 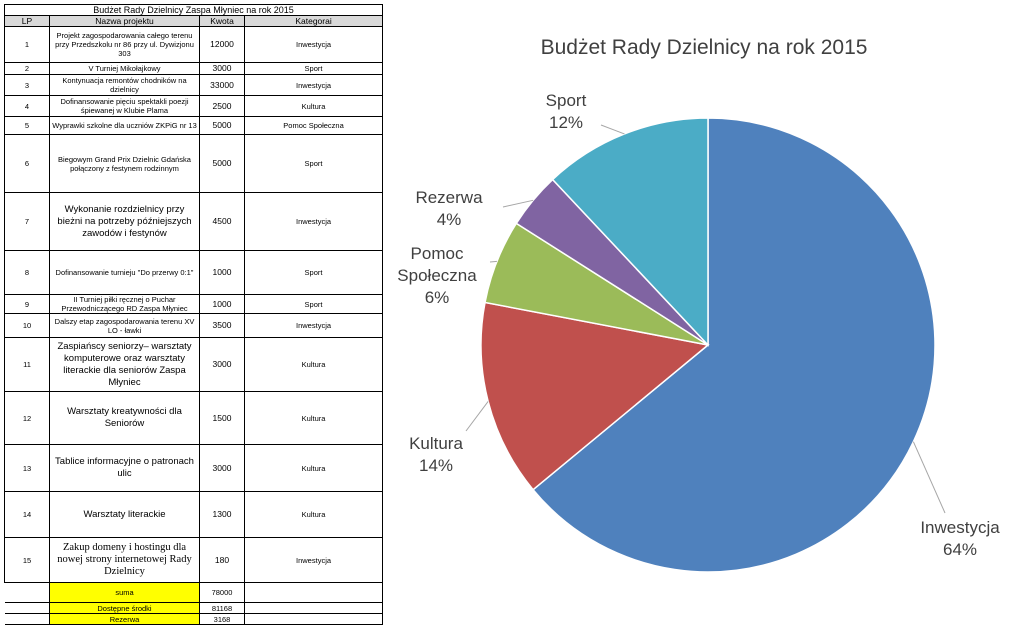 I want to click on row-amount: 2500, so click(x=222, y=106).